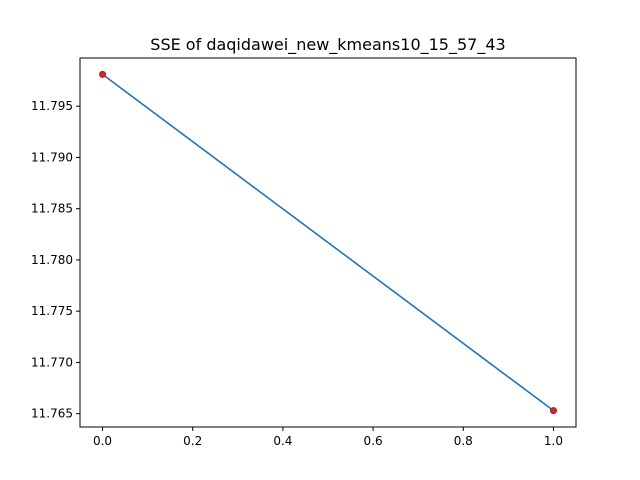  What do you see at coordinates (553, 441) in the screenshot?
I see `x-tick-label: 1.0` at bounding box center [553, 441].